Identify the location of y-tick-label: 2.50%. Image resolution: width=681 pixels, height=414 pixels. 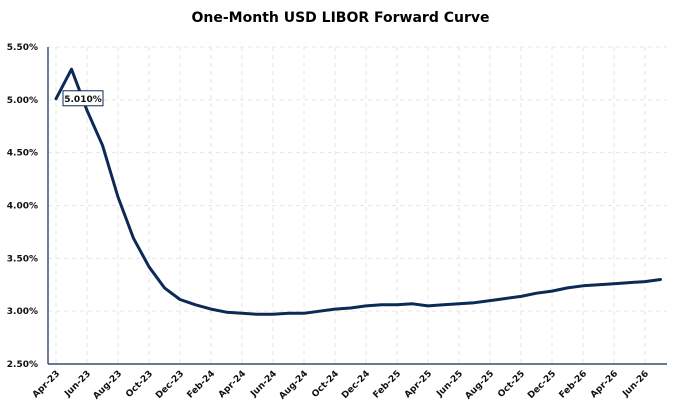
(22, 365).